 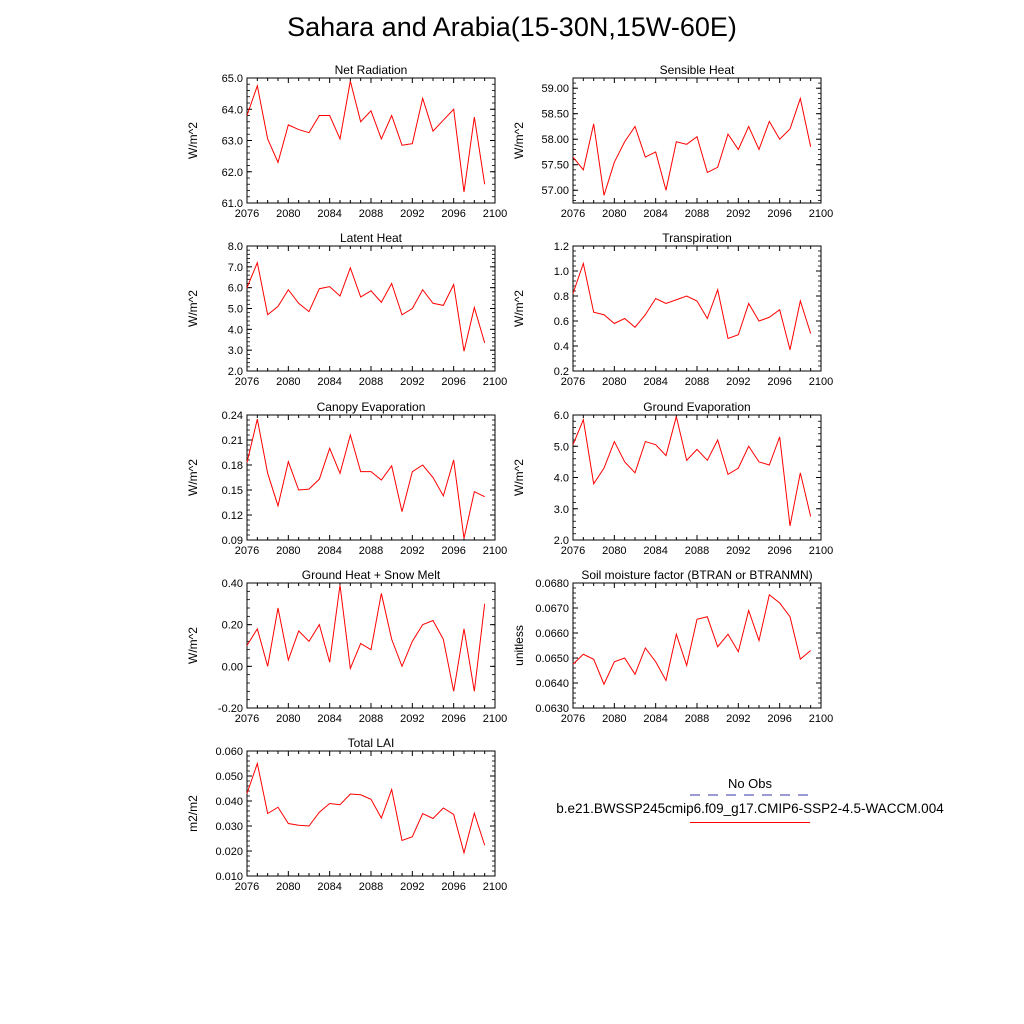 What do you see at coordinates (697, 70) in the screenshot?
I see `panel-title: Sensible Heat` at bounding box center [697, 70].